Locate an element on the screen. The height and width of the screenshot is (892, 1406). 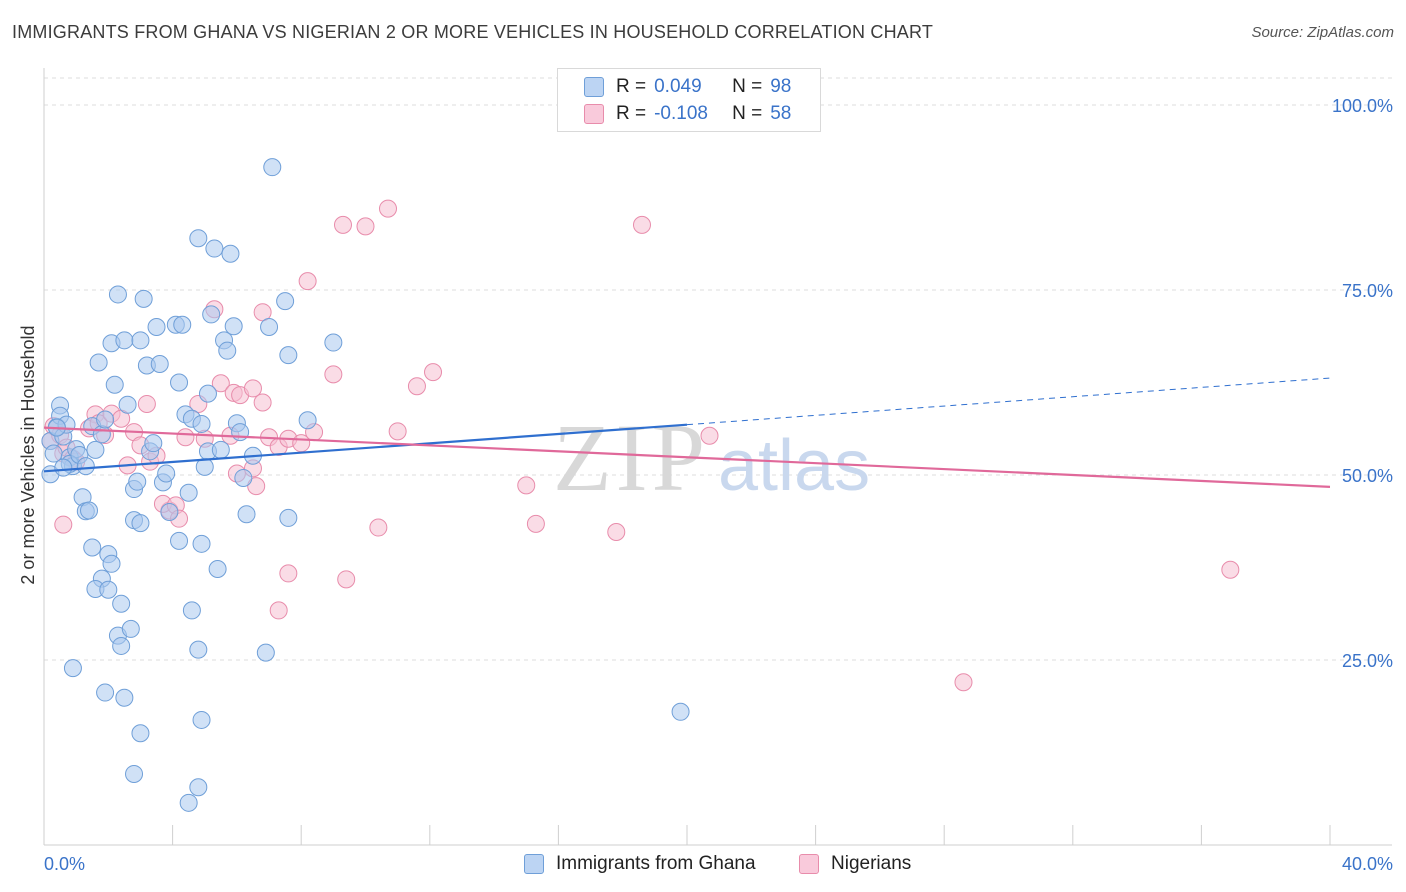
legend-item-nigerians: Nigerians is located at coordinates (855, 864).